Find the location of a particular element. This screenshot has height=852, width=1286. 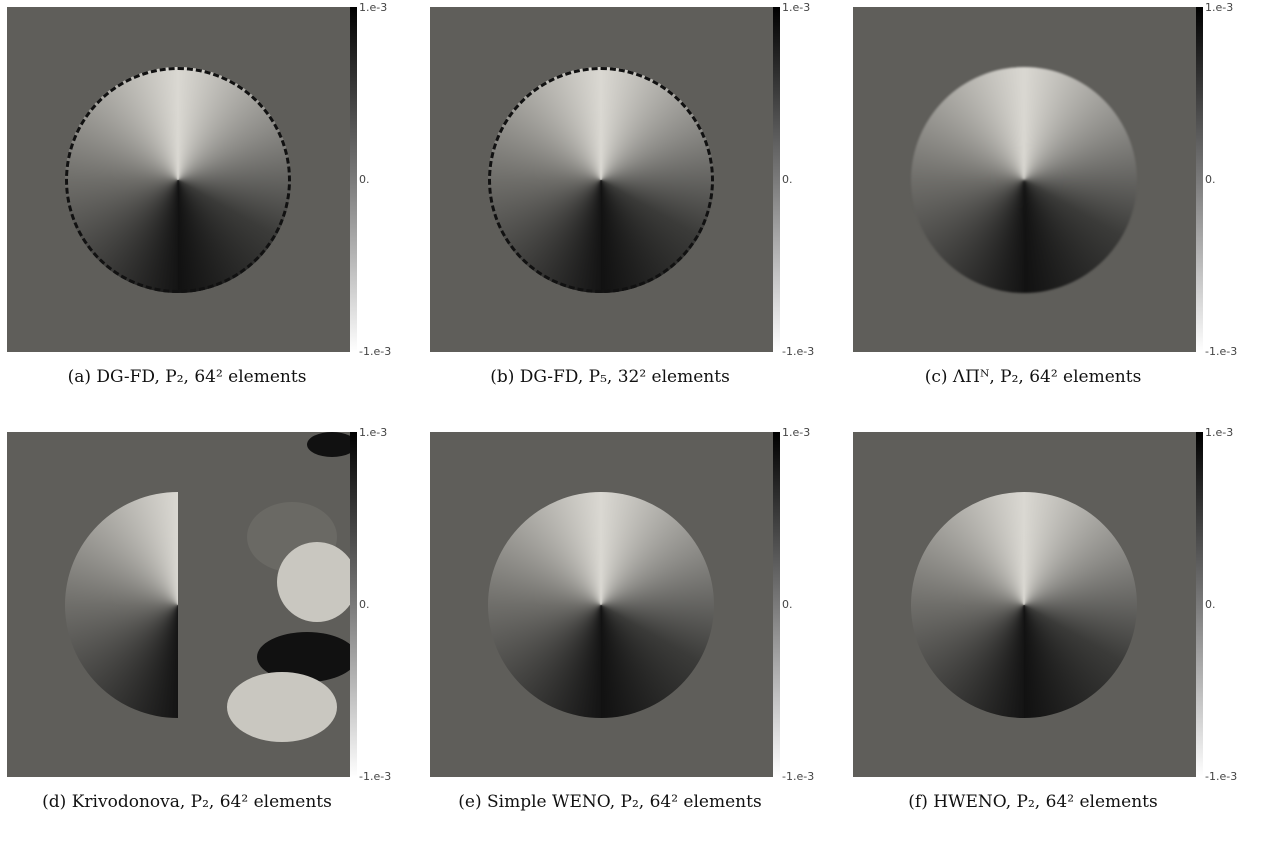

caption: (c) ΛΠᴺ, P₂, 64² elements is located at coordinates (1033, 377).